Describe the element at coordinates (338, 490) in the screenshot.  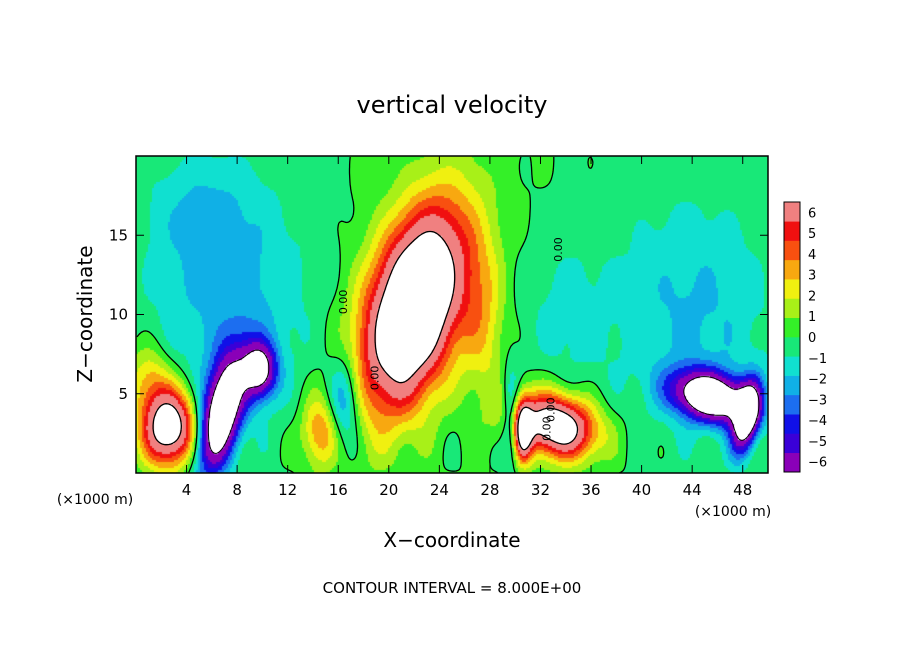
I see `x-tick-label: 16` at that location.